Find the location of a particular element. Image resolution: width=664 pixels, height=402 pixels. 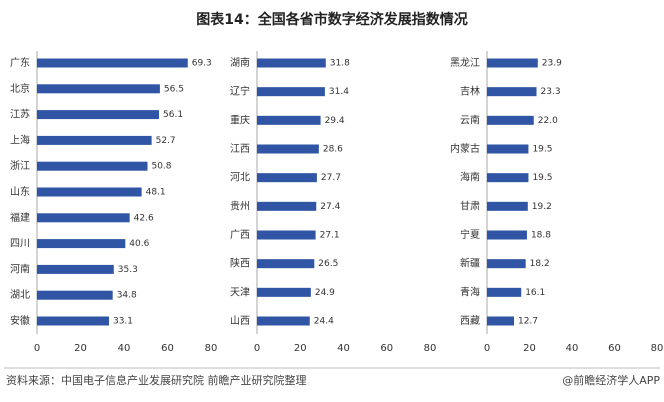

value-label: 23.9 is located at coordinates (552, 64).